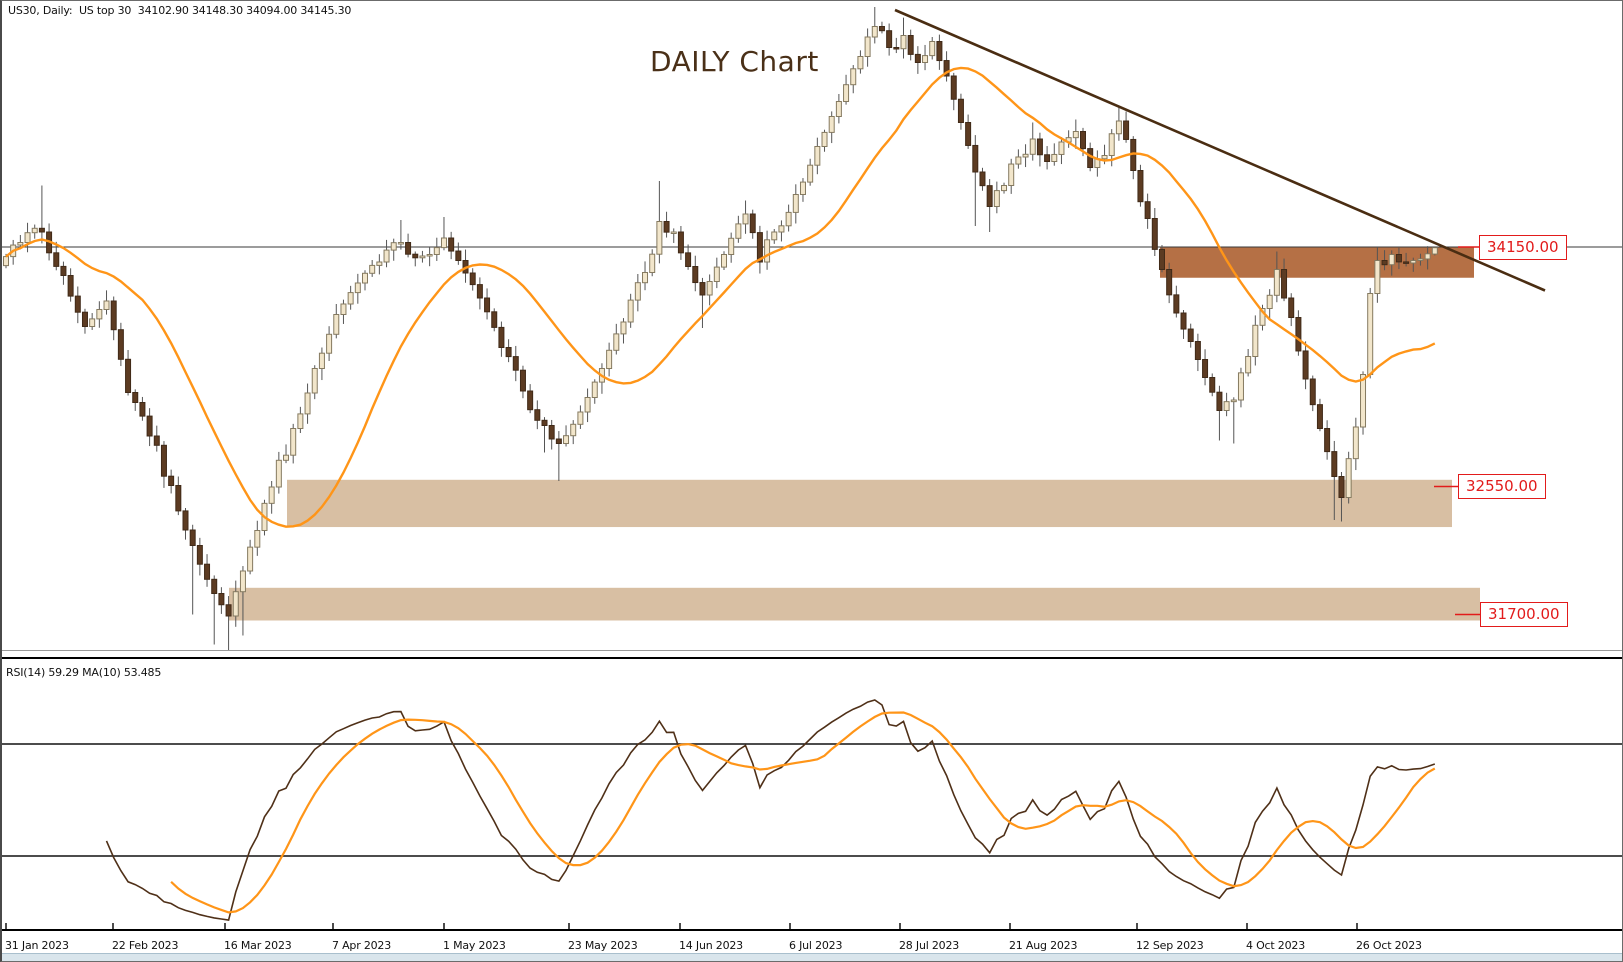 The height and width of the screenshot is (962, 1623). Describe the element at coordinates (1317, 262) in the screenshot. I see `supply-zone` at that location.